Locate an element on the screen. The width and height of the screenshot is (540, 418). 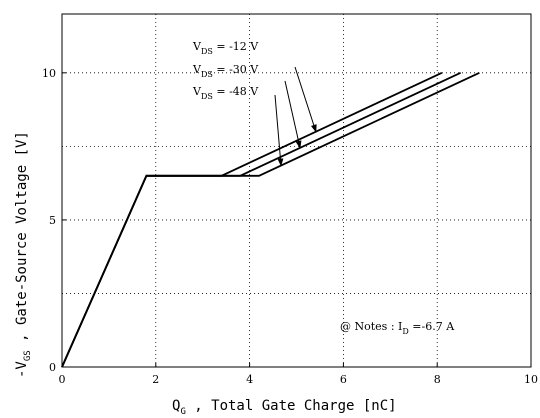
y-axis-label-sub: GS is located at coordinates (28, 355).